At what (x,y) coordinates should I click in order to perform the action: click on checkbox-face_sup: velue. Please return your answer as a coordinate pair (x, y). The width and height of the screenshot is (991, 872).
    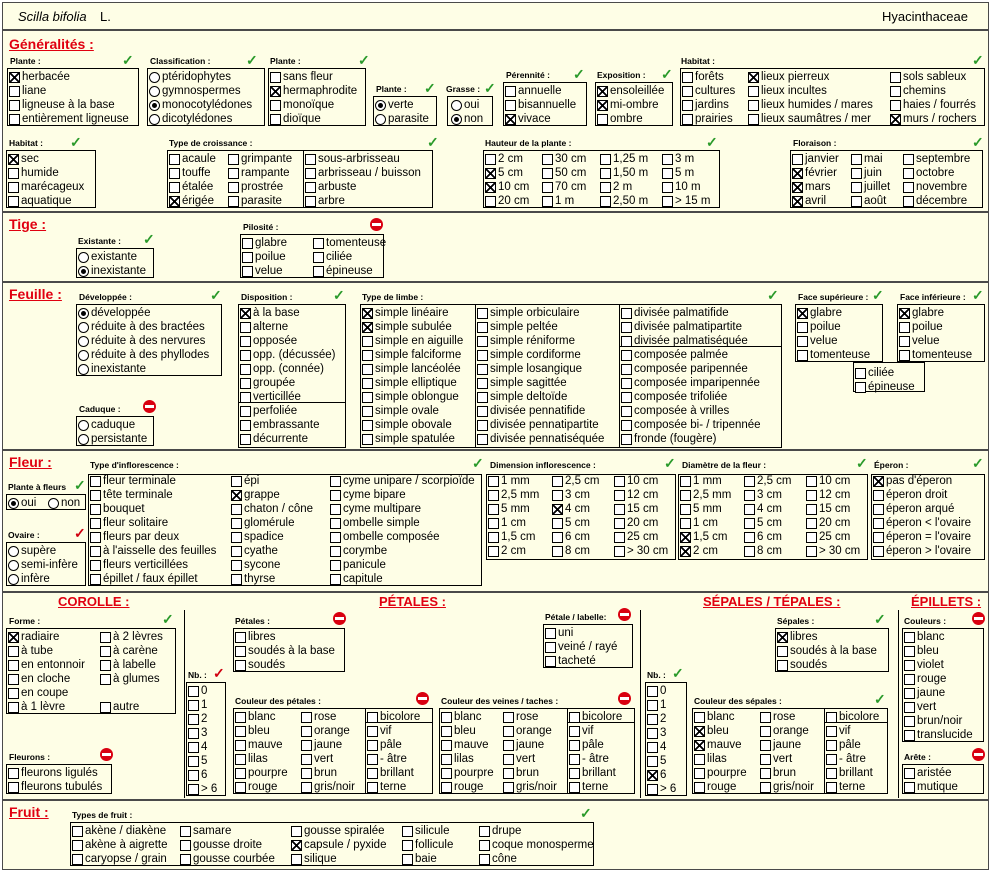
    Looking at the image, I should click on (817, 341).